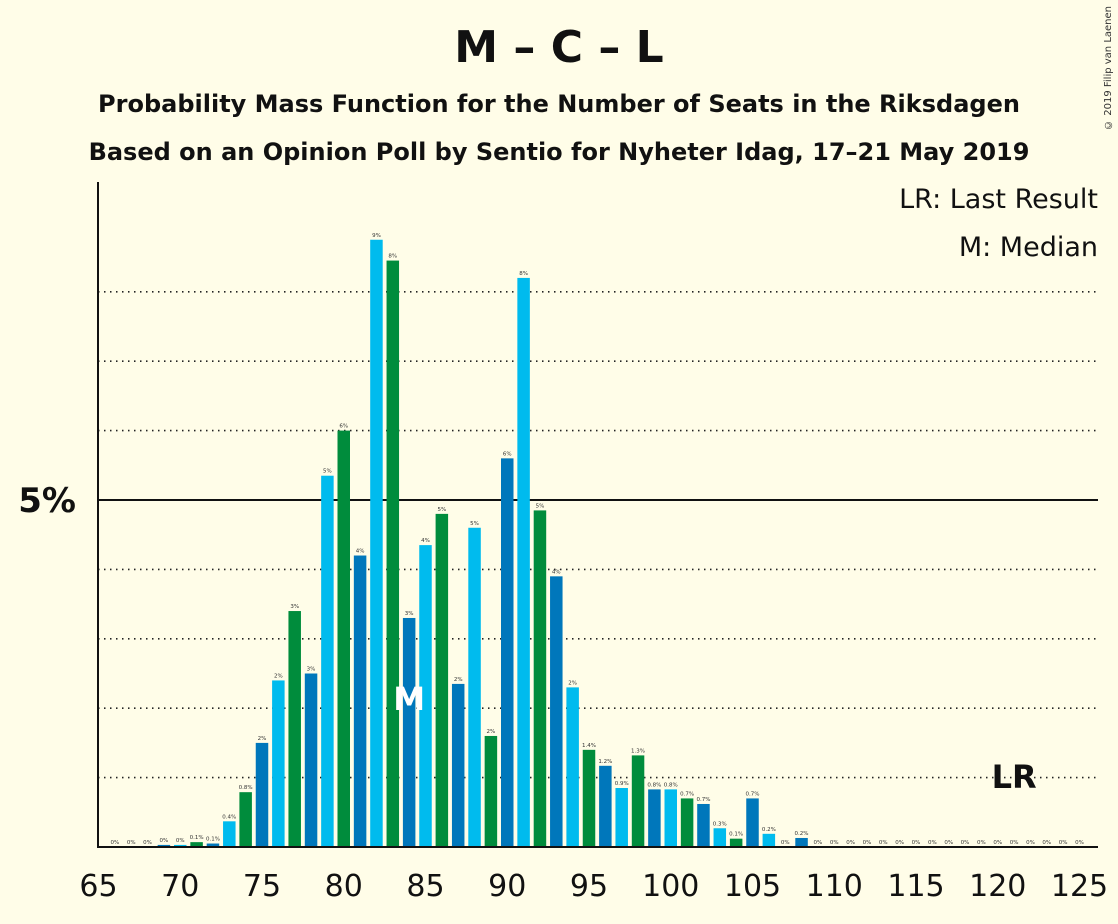 The height and width of the screenshot is (924, 1118). I want to click on x-tick-label-110: 110, so click(834, 886).